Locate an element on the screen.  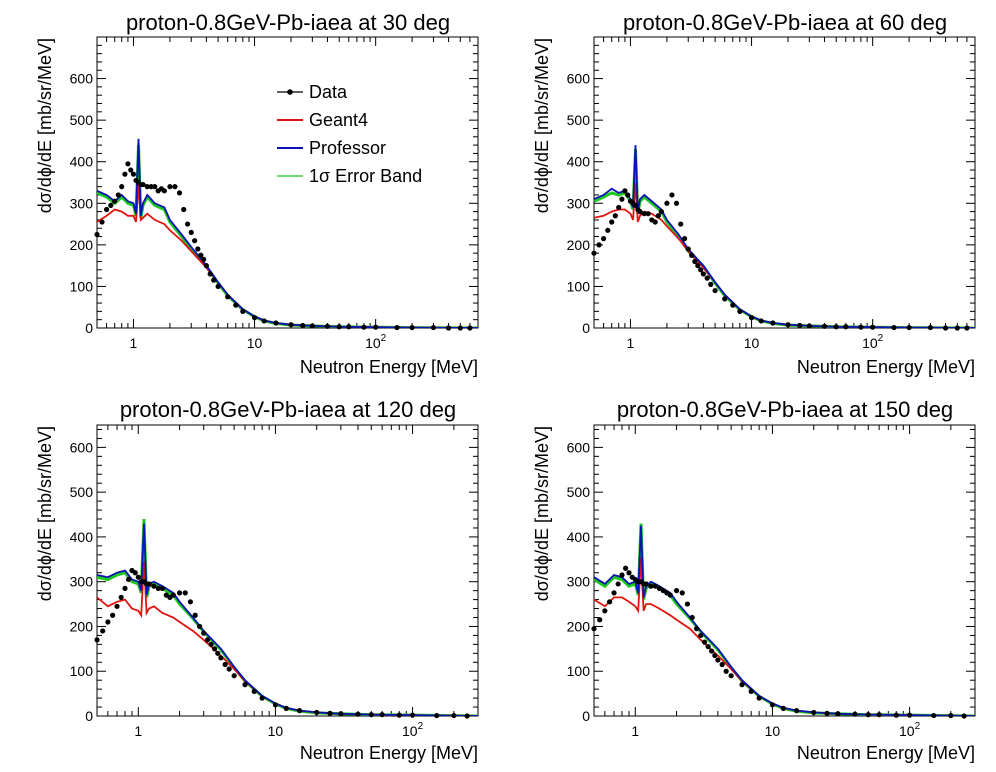
panel-title: proton-0.8GeV-Pb-iaea at 60 deg is located at coordinates (785, 22).